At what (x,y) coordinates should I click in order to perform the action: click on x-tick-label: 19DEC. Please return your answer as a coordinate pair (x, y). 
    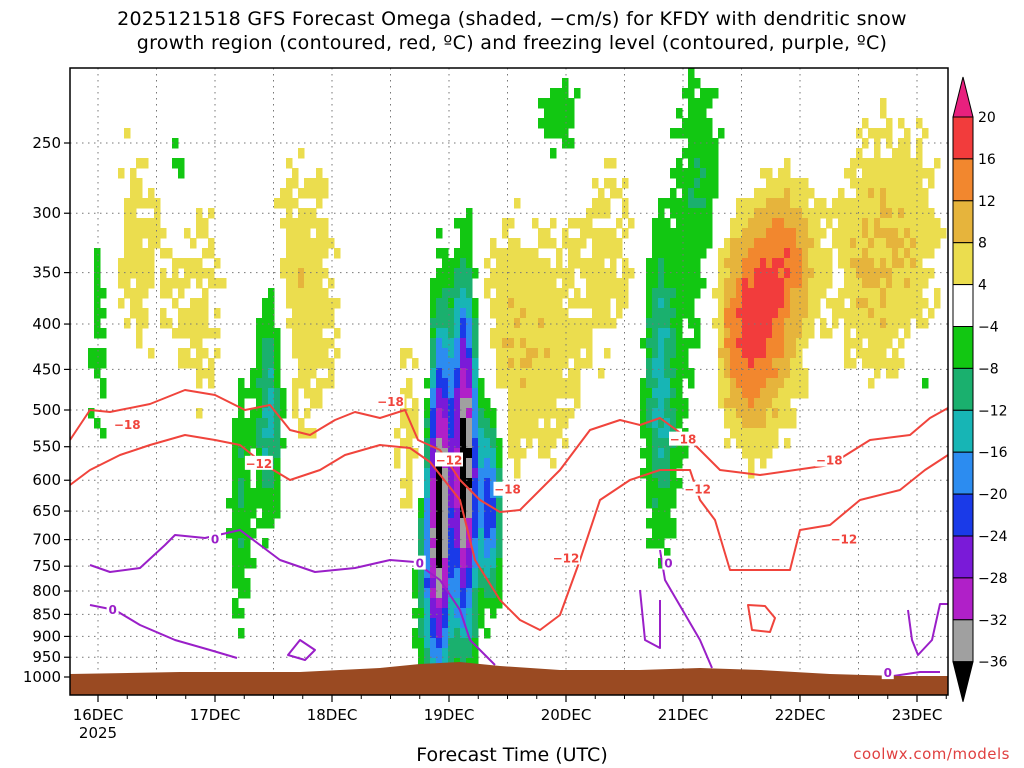
    Looking at the image, I should click on (449, 715).